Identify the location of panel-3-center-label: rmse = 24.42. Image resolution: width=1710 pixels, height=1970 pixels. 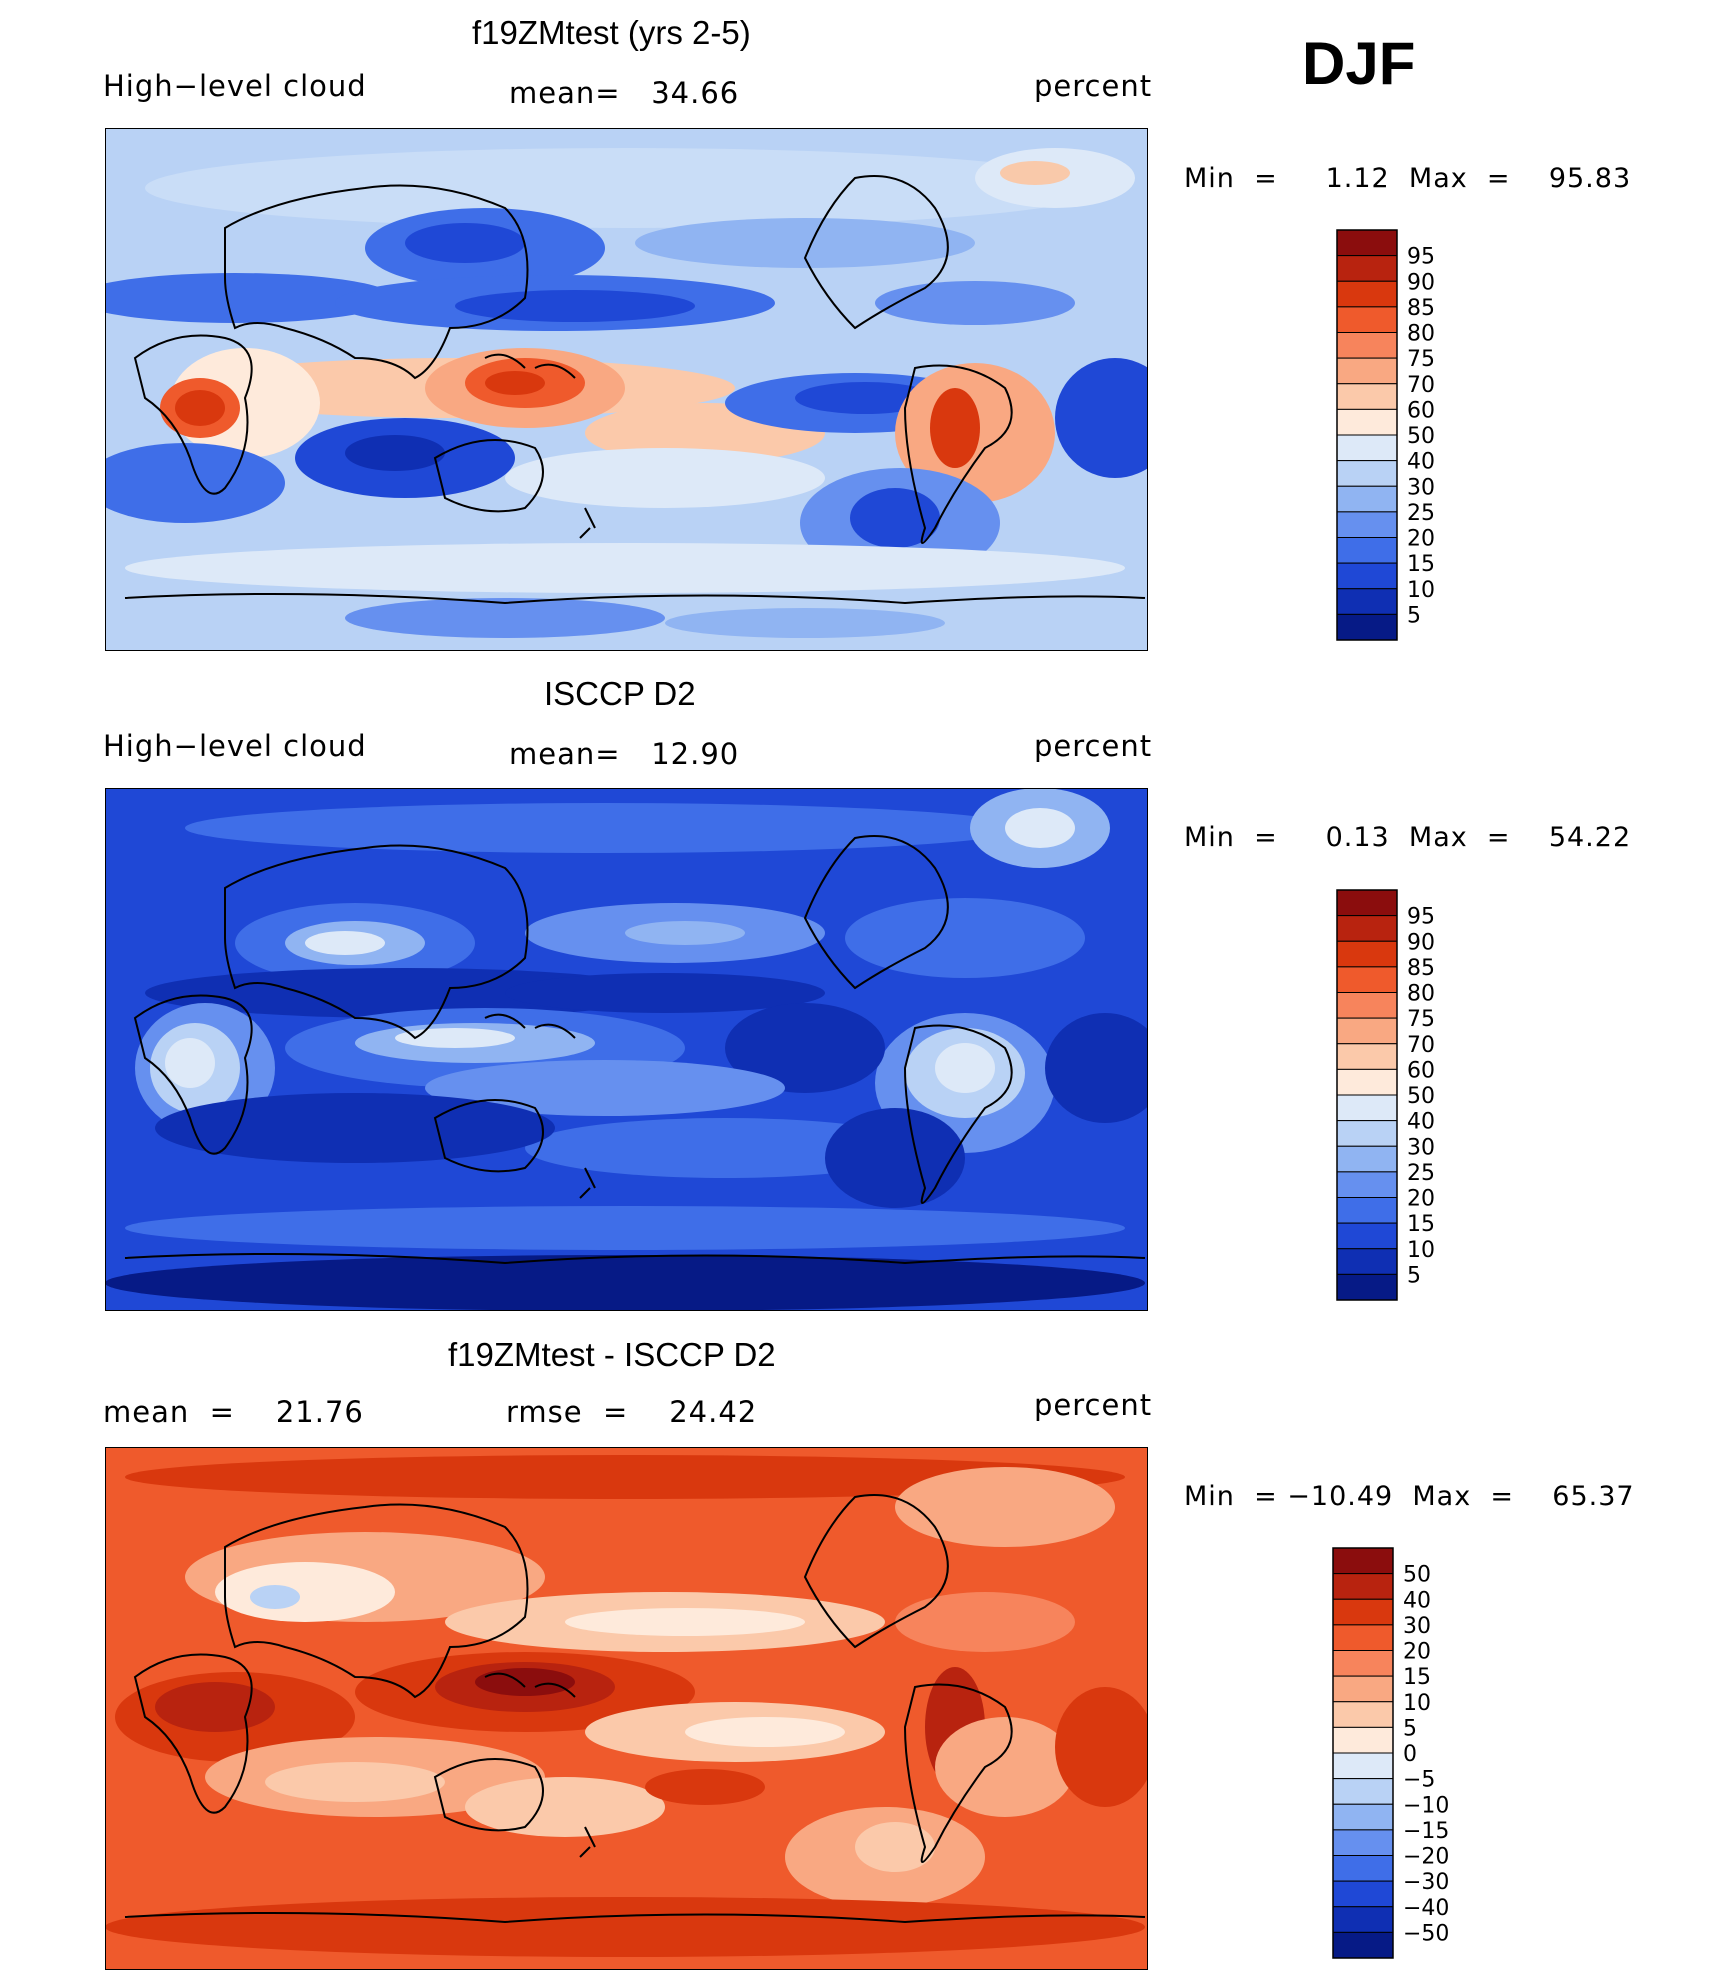
(632, 1412).